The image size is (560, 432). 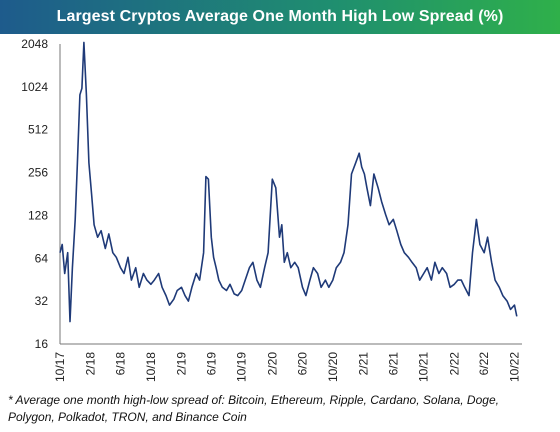 I want to click on x-tick-label: 2/18, so click(x=91, y=364).